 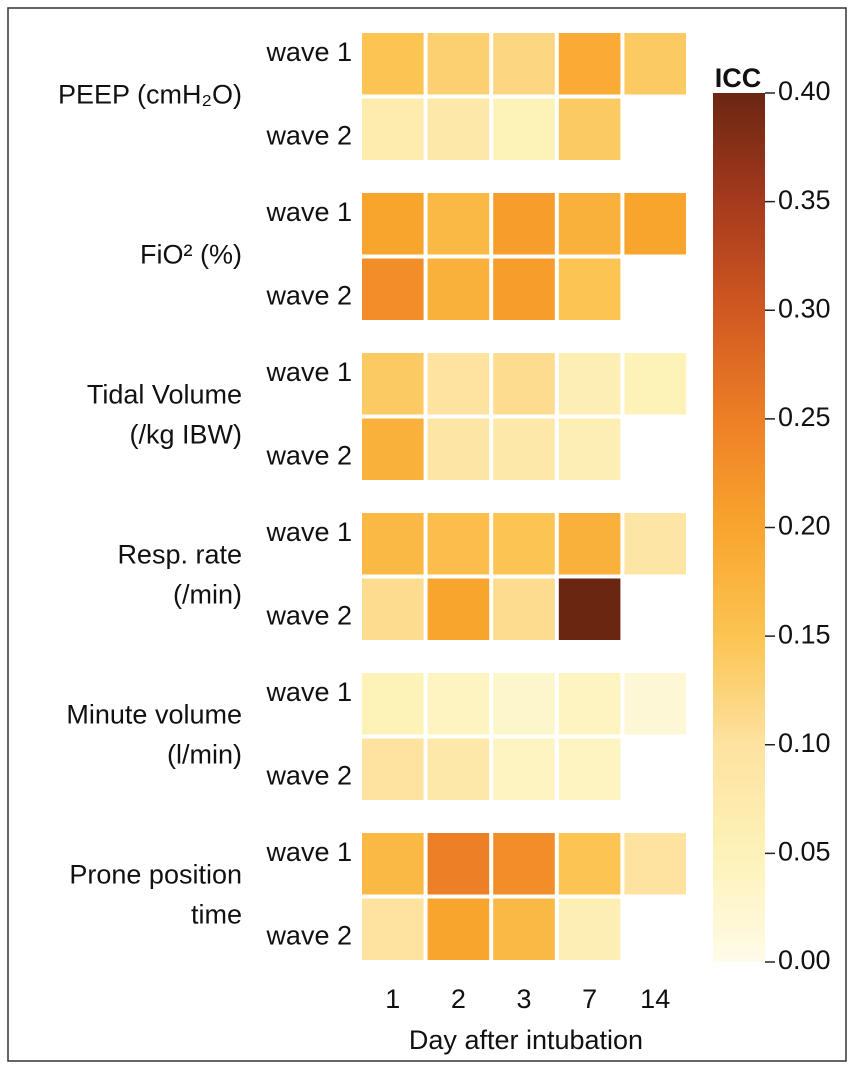 I want to click on group-label: PEEP (cmH₂O), so click(x=150, y=95).